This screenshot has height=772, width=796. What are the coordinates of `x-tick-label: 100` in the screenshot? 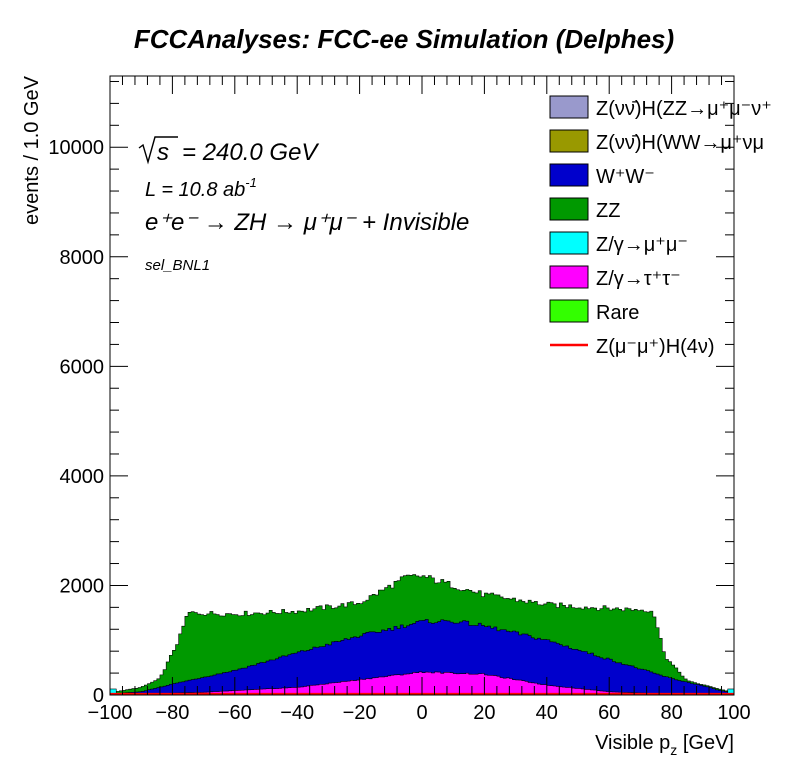 It's located at (733, 713).